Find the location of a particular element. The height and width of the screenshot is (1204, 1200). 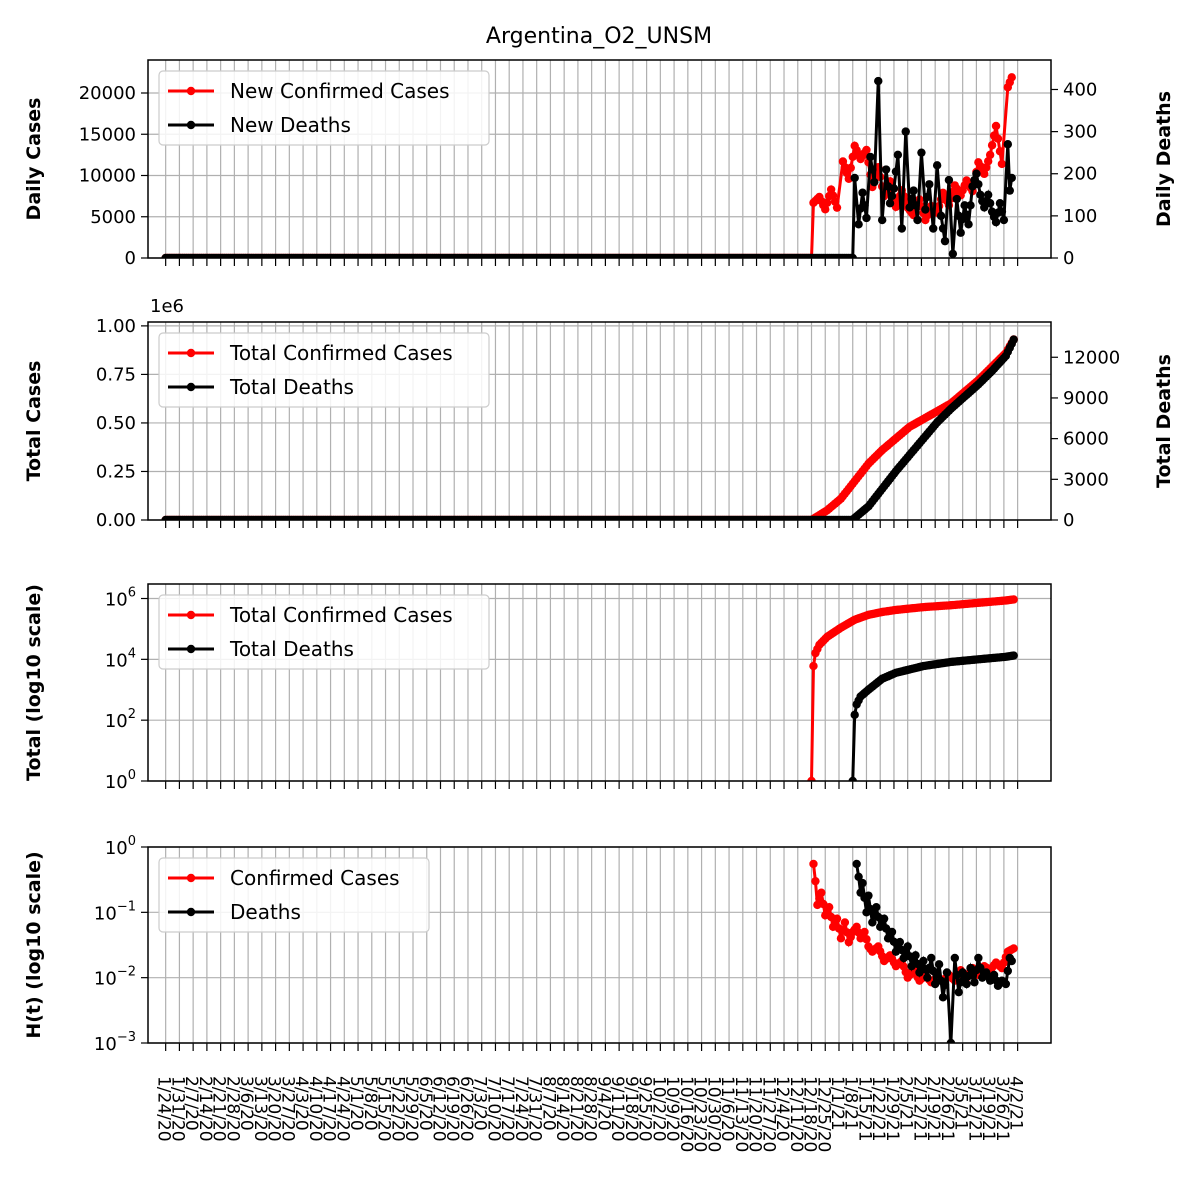

x-tick-label: 9/4/20 is located at coordinates (603, 1103).